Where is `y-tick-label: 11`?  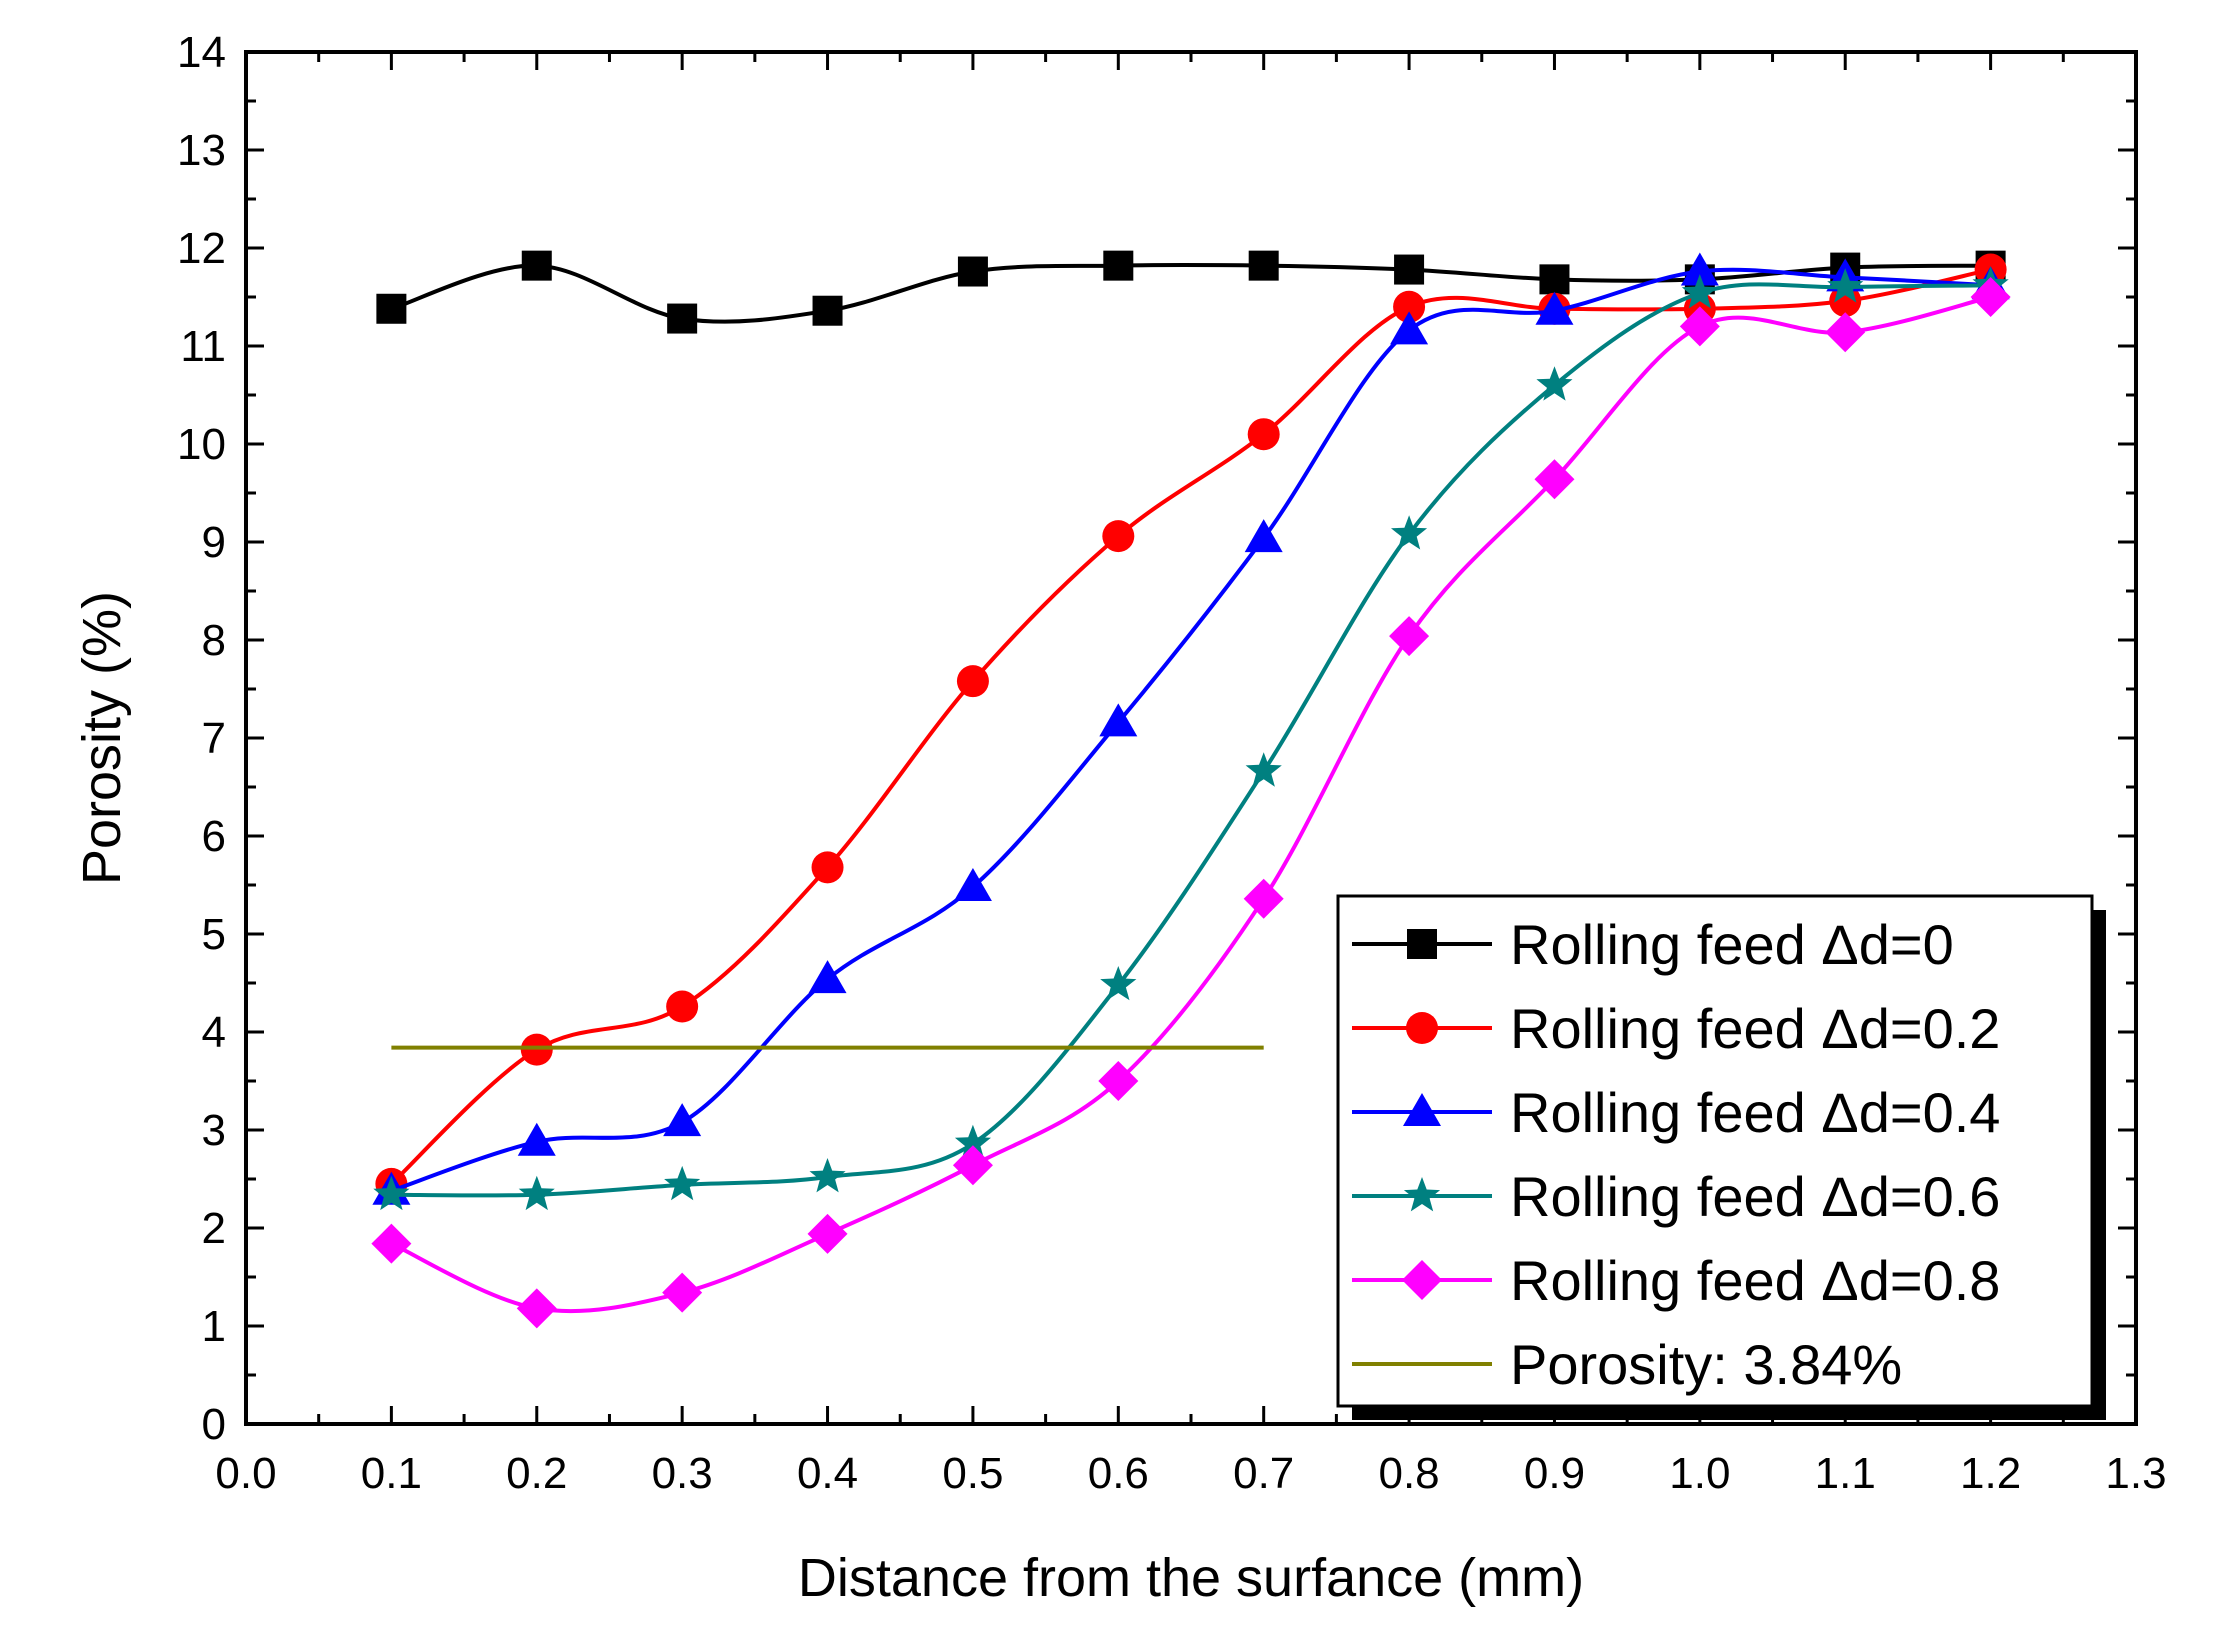
y-tick-label: 11 is located at coordinates (203, 346).